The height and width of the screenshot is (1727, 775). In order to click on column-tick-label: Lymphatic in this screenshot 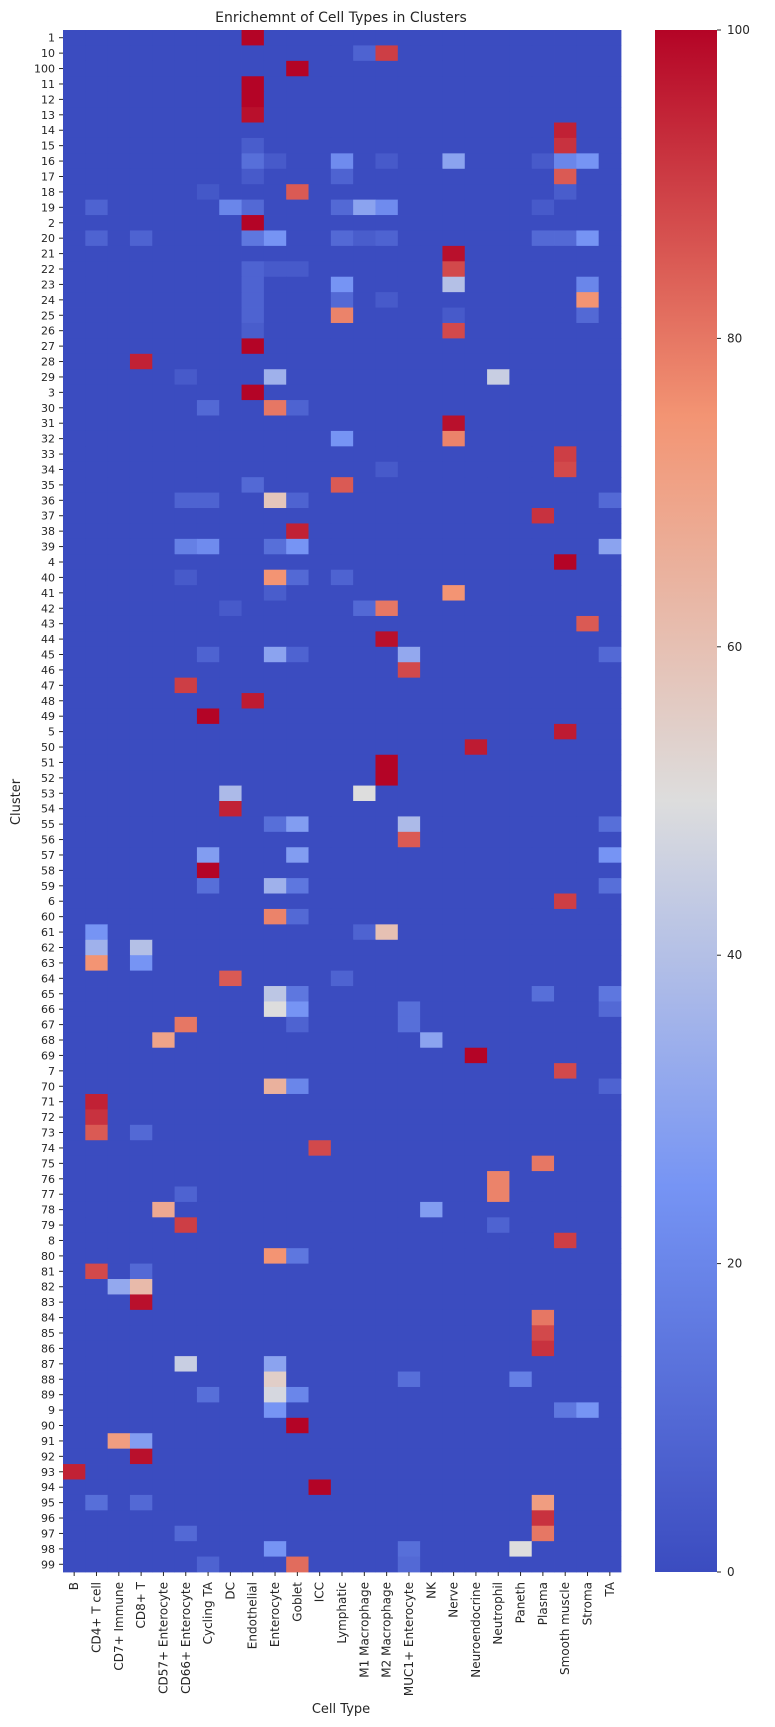, I will do `click(342, 1613)`.